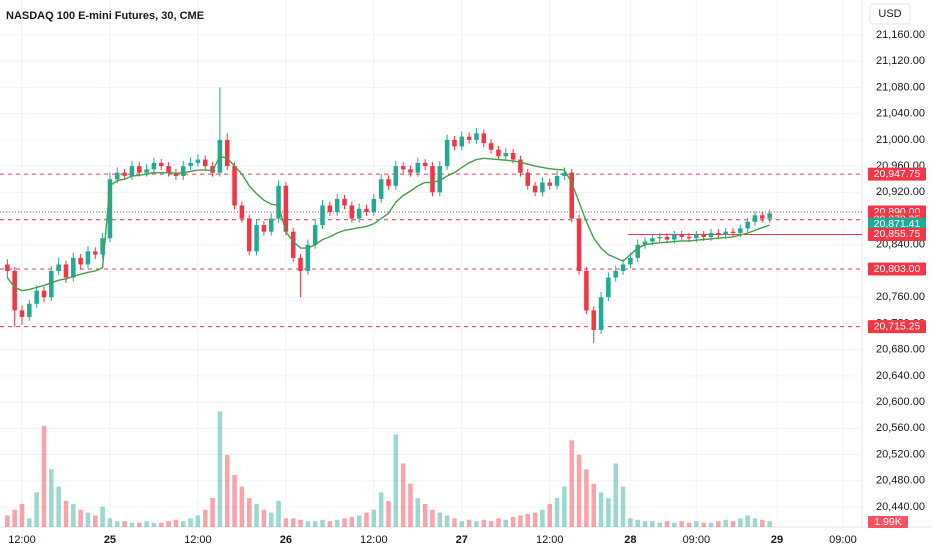 The image size is (932, 550). I want to click on y-tick-label: 21,040.00, so click(900, 114).